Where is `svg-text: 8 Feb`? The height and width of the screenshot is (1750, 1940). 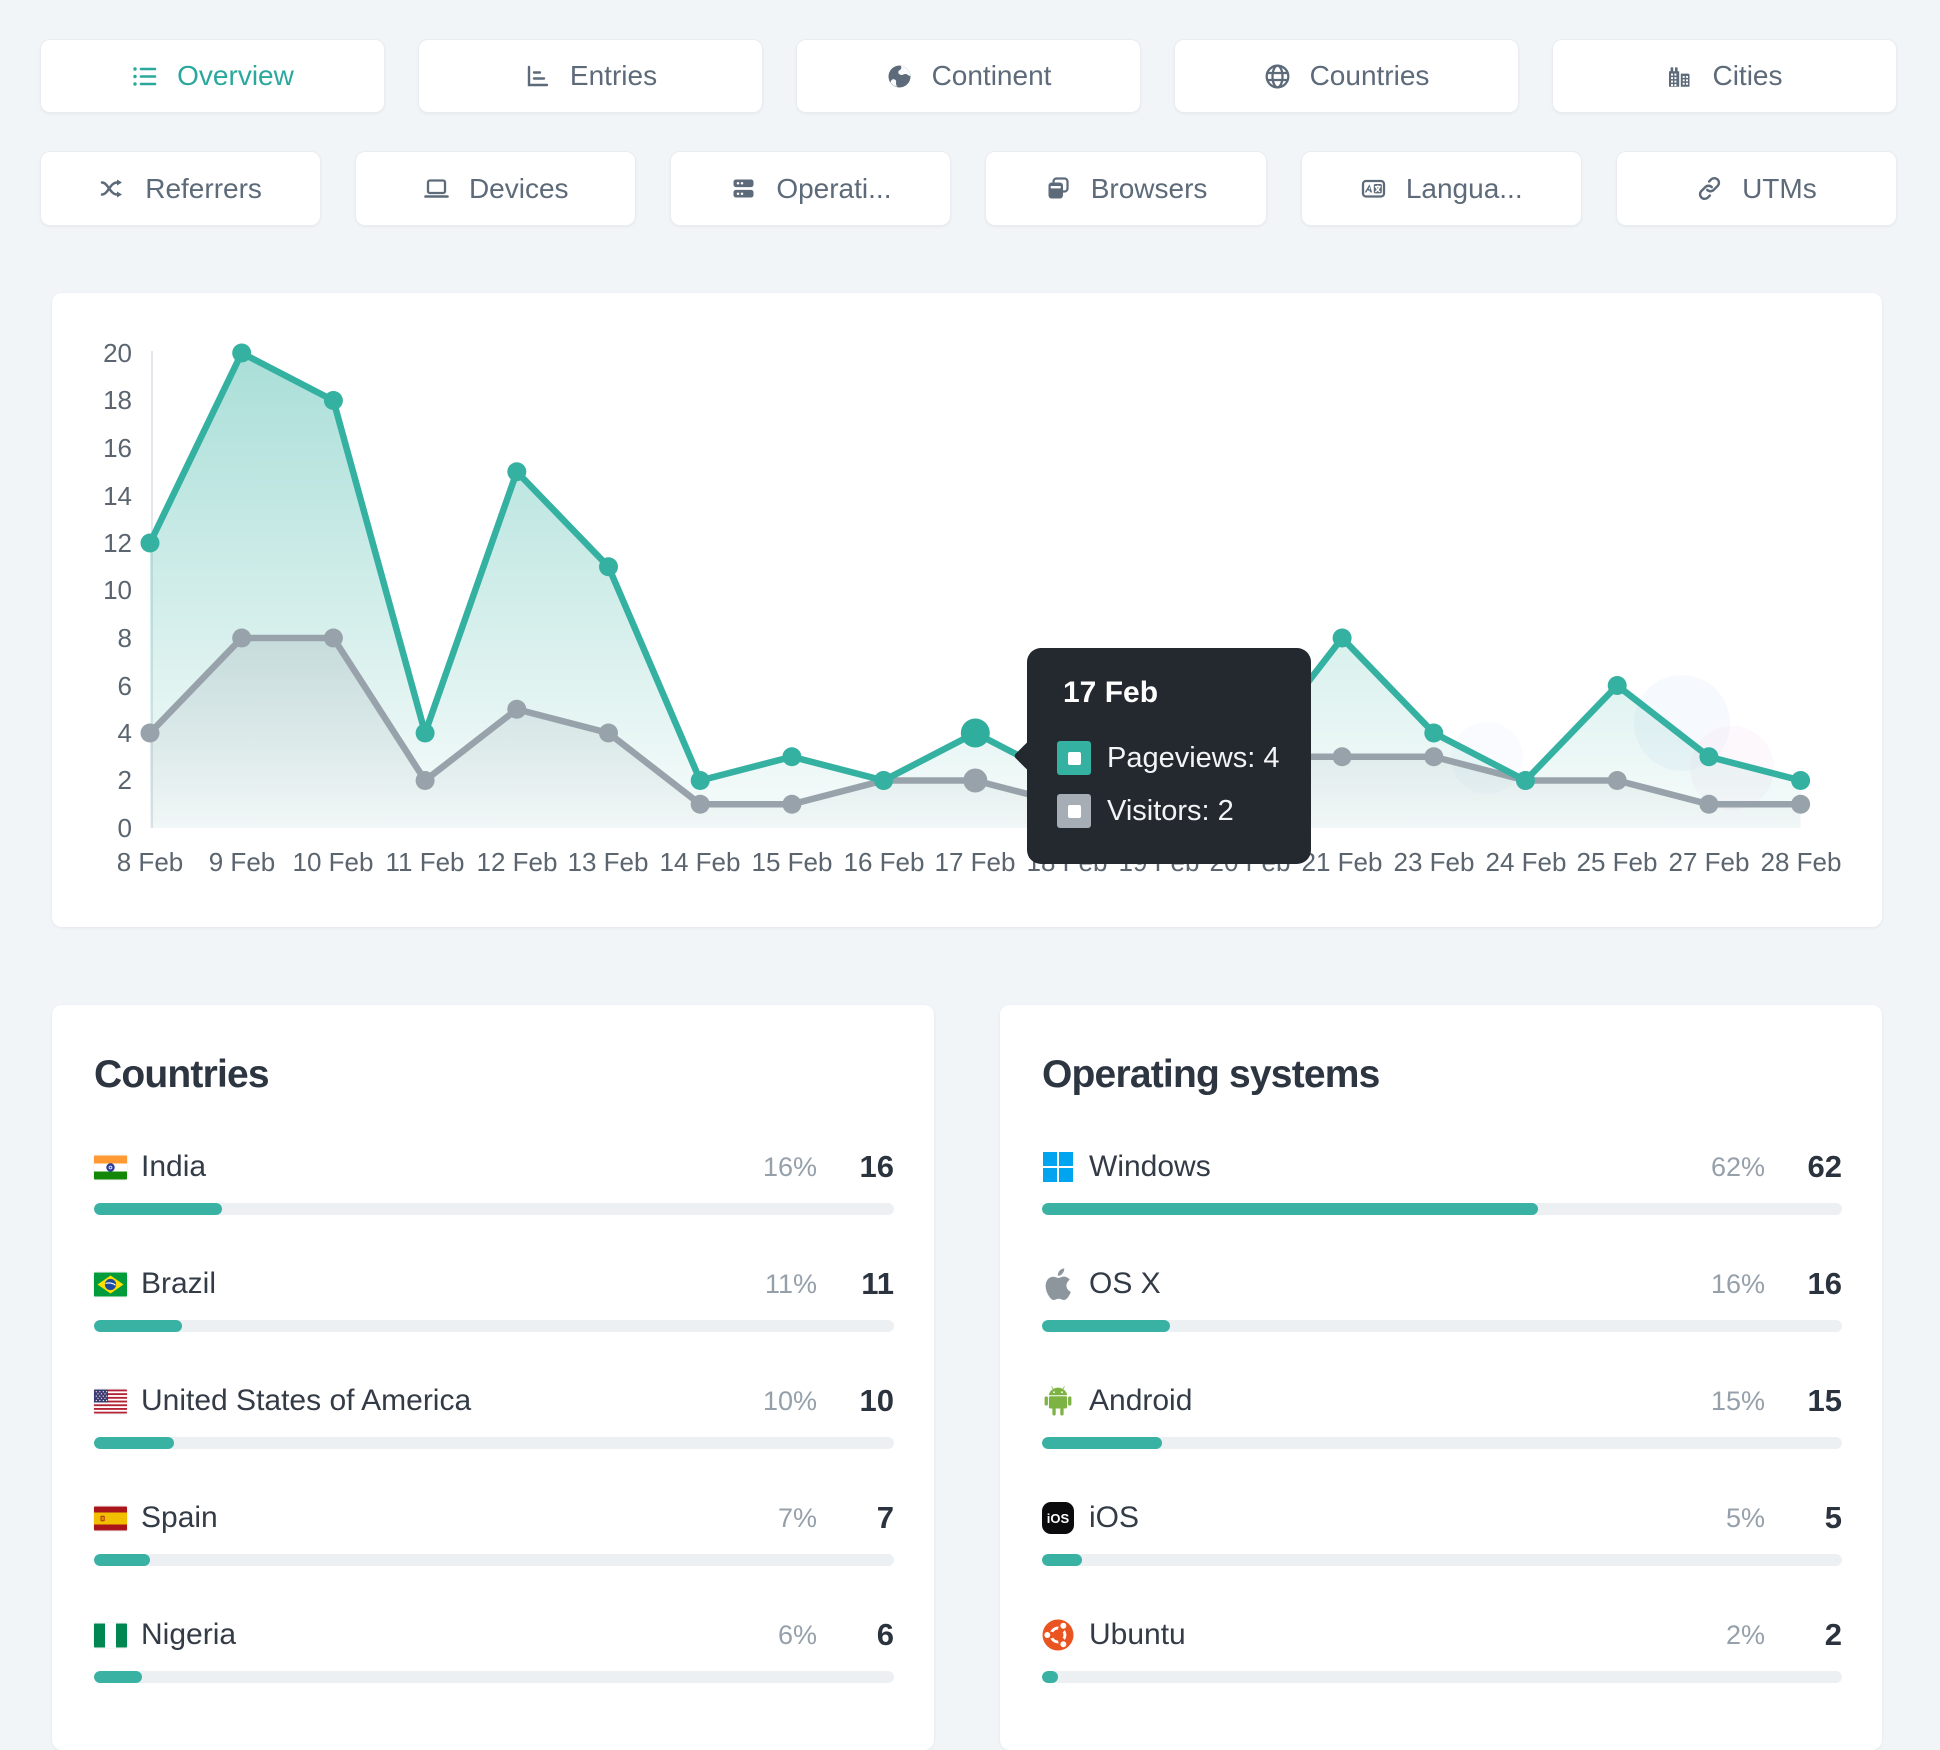
svg-text: 8 Feb is located at coordinates (150, 862).